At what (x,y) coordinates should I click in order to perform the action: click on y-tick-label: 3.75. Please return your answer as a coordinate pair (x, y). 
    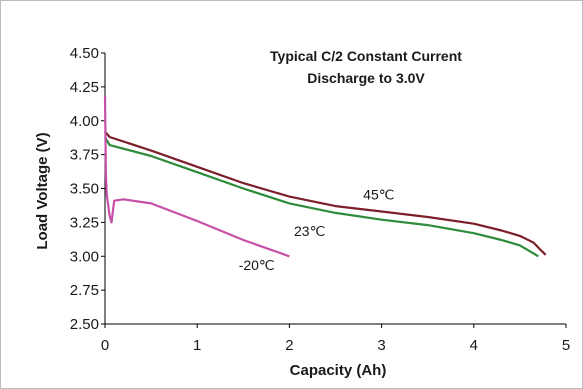
    Looking at the image, I should click on (84, 155).